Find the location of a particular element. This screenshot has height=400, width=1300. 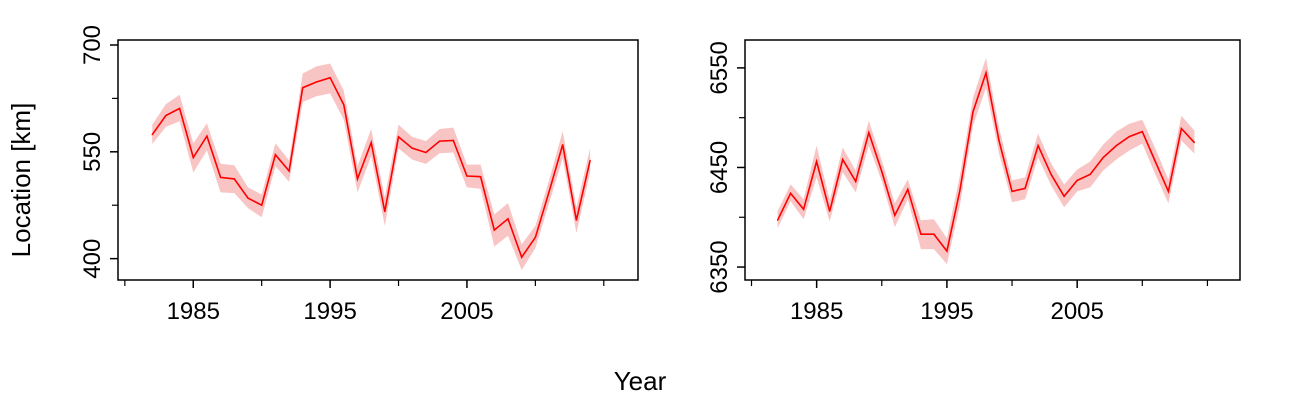

right-y-tick-label: 6350 is located at coordinates (719, 266).